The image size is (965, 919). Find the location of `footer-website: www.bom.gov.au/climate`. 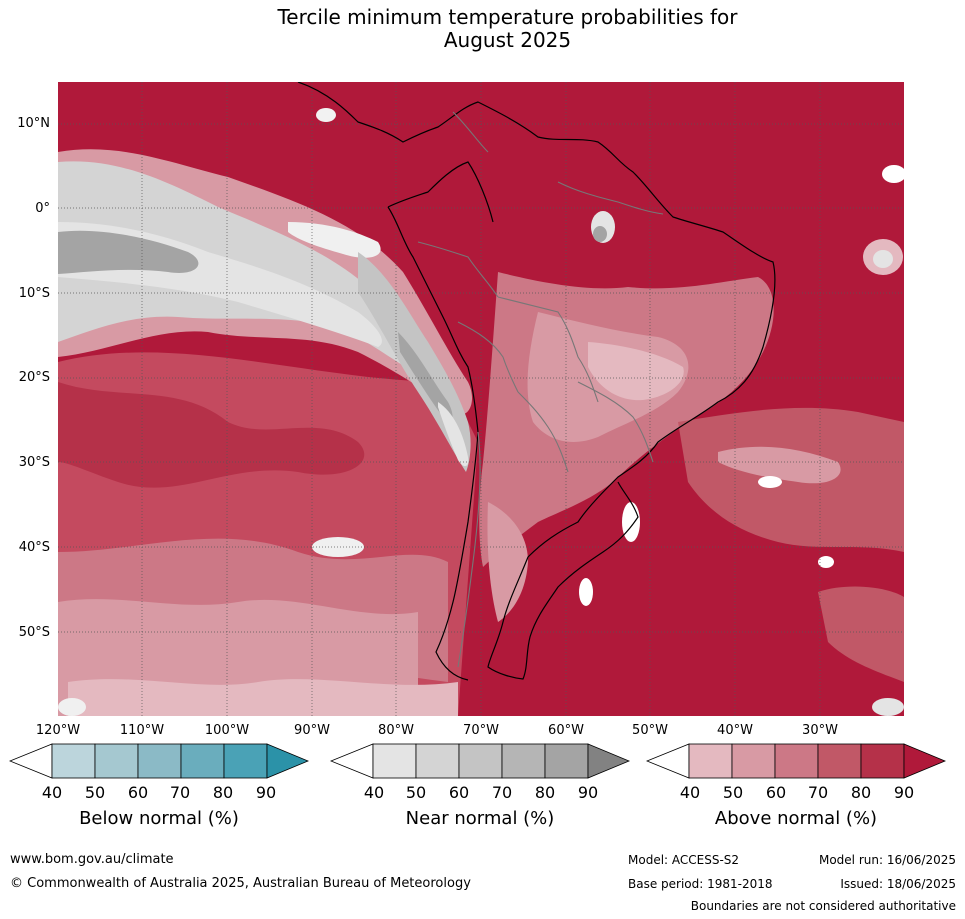

footer-website: www.bom.gov.au/climate is located at coordinates (92, 859).